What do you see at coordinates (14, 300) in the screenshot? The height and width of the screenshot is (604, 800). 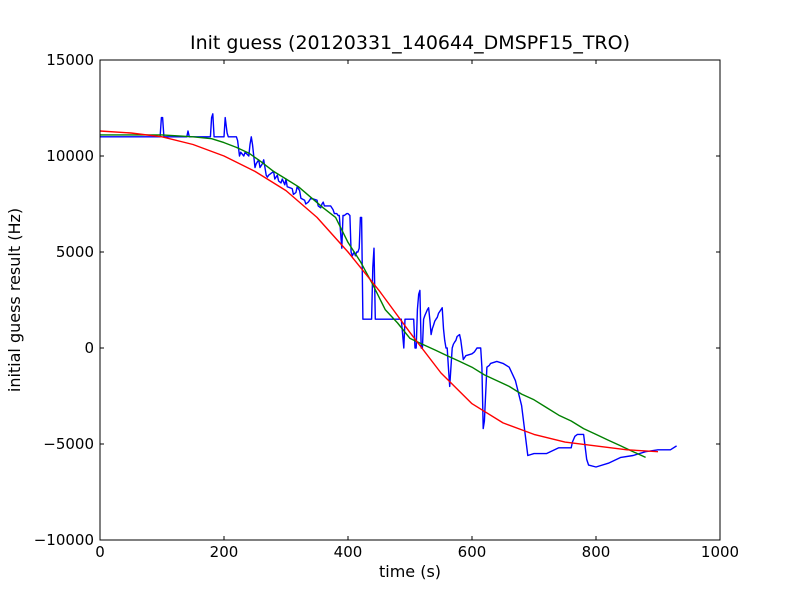 I see `y-axis-label: initial guess result (Hz)` at bounding box center [14, 300].